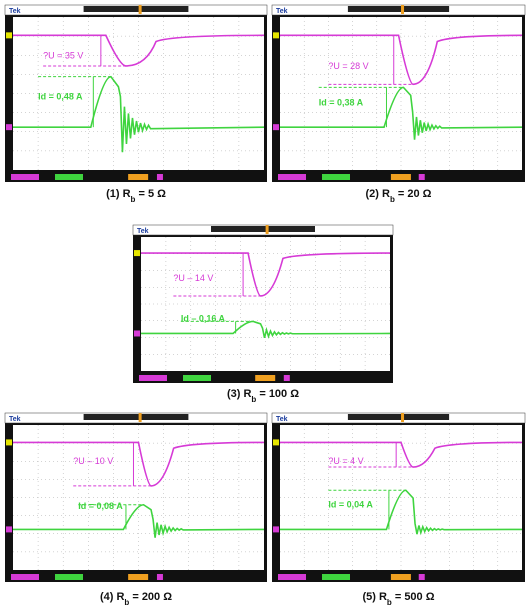  Describe the element at coordinates (136, 497) in the screenshot. I see `oscilloscope-panel: Tek ?U – 10 V Id = 0,08 A` at that location.